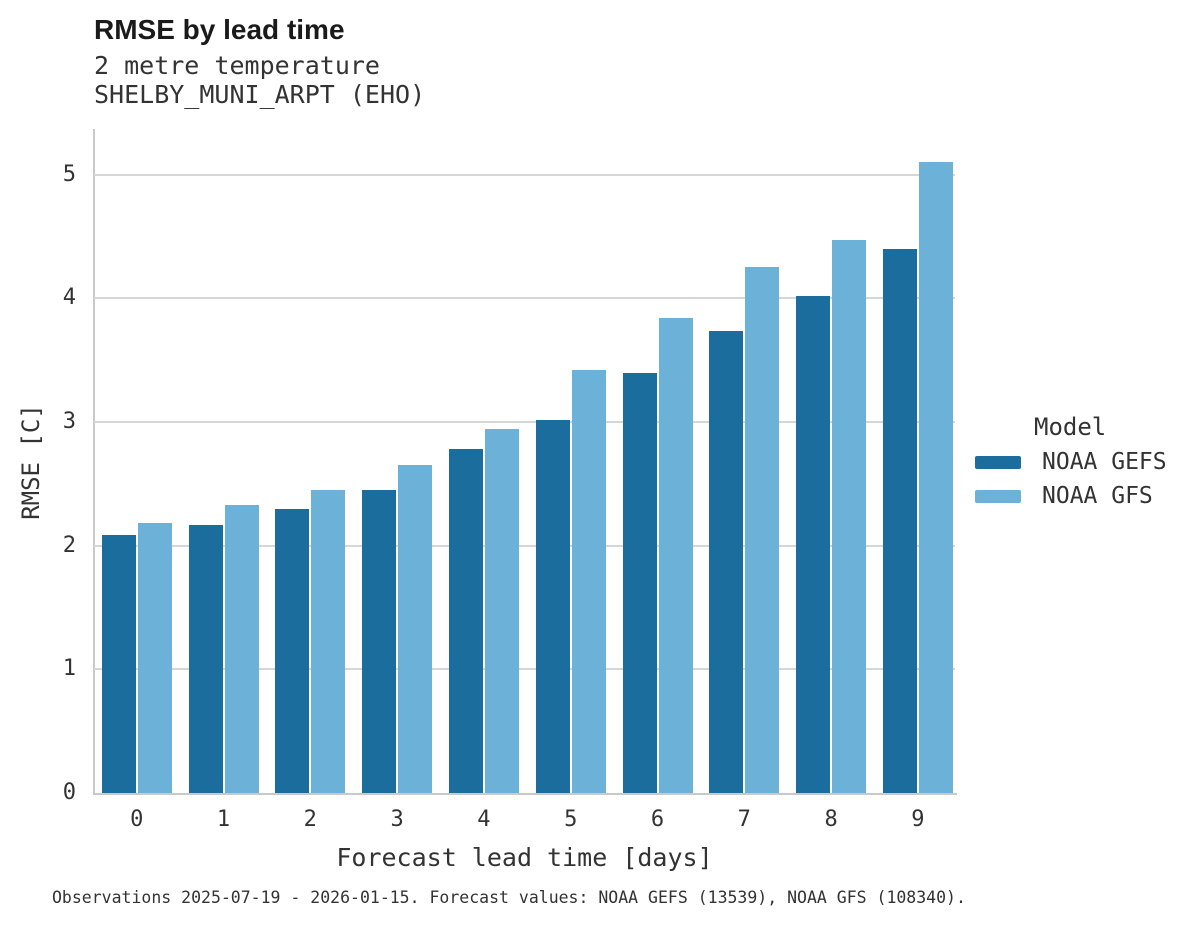 The width and height of the screenshot is (1195, 928). What do you see at coordinates (1070, 427) in the screenshot?
I see `legend-title: Model` at bounding box center [1070, 427].